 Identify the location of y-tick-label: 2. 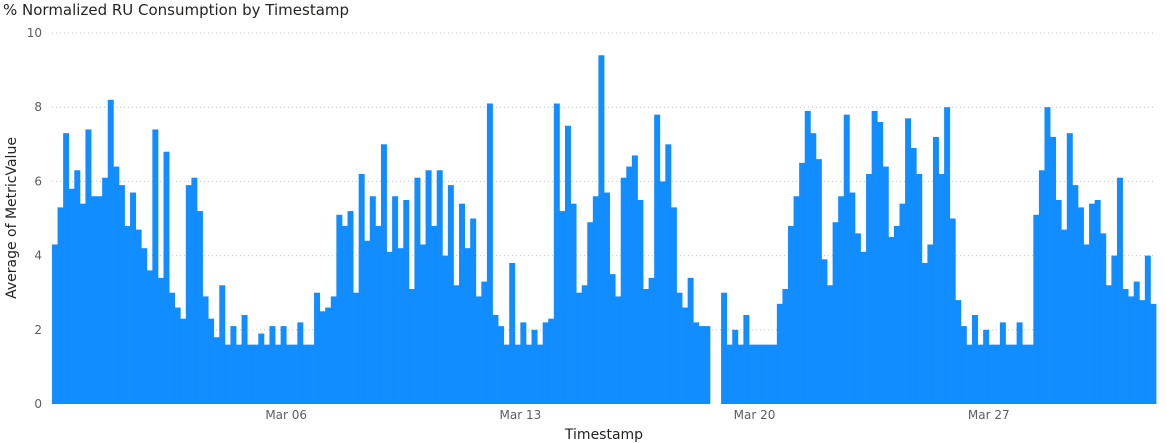
(38, 330).